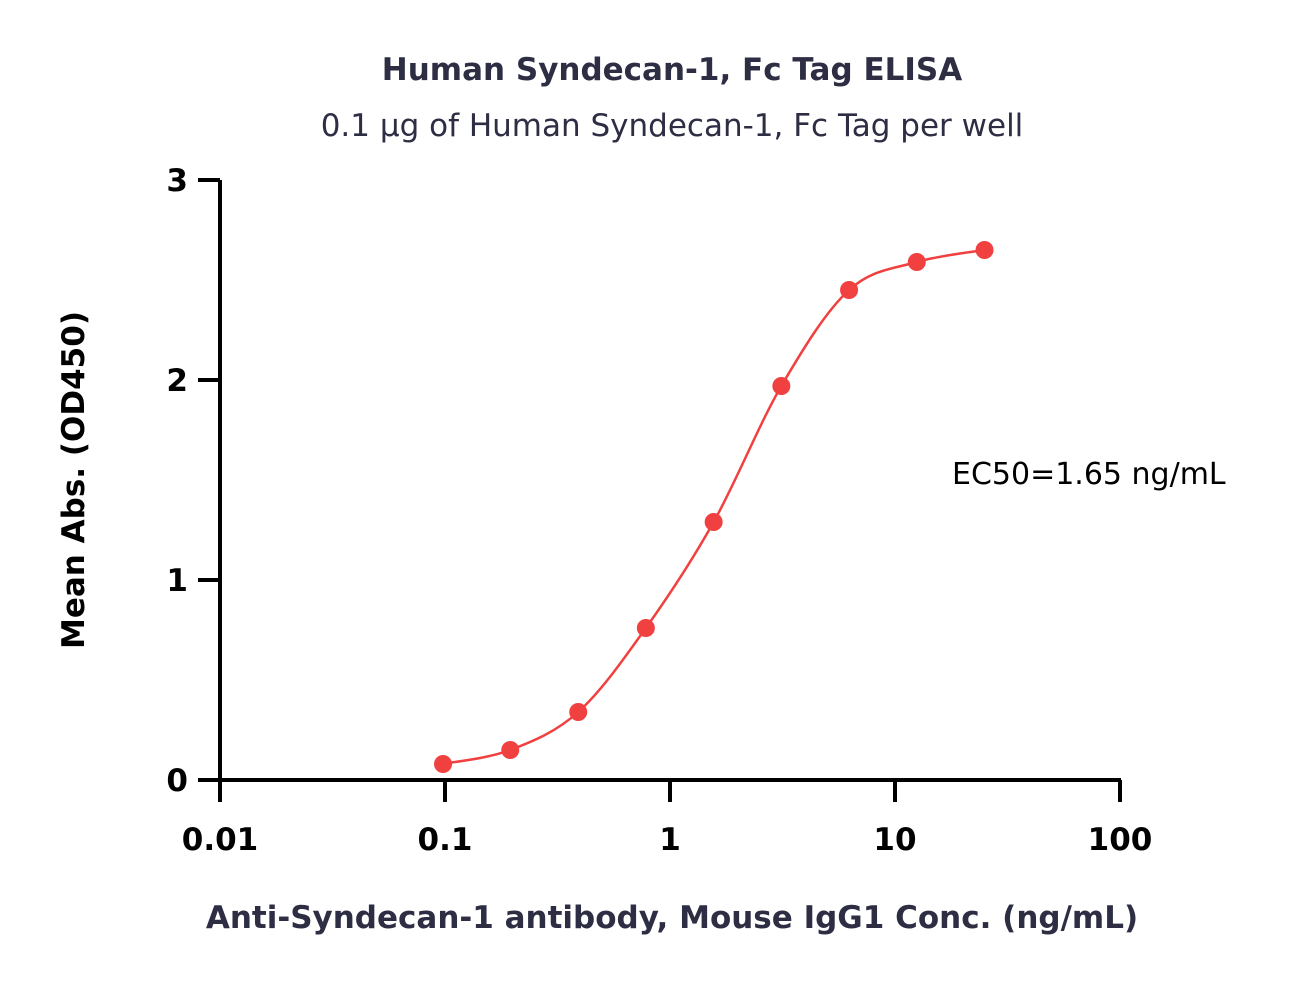  What do you see at coordinates (220, 840) in the screenshot?
I see `x-tick-label: 0.01` at bounding box center [220, 840].